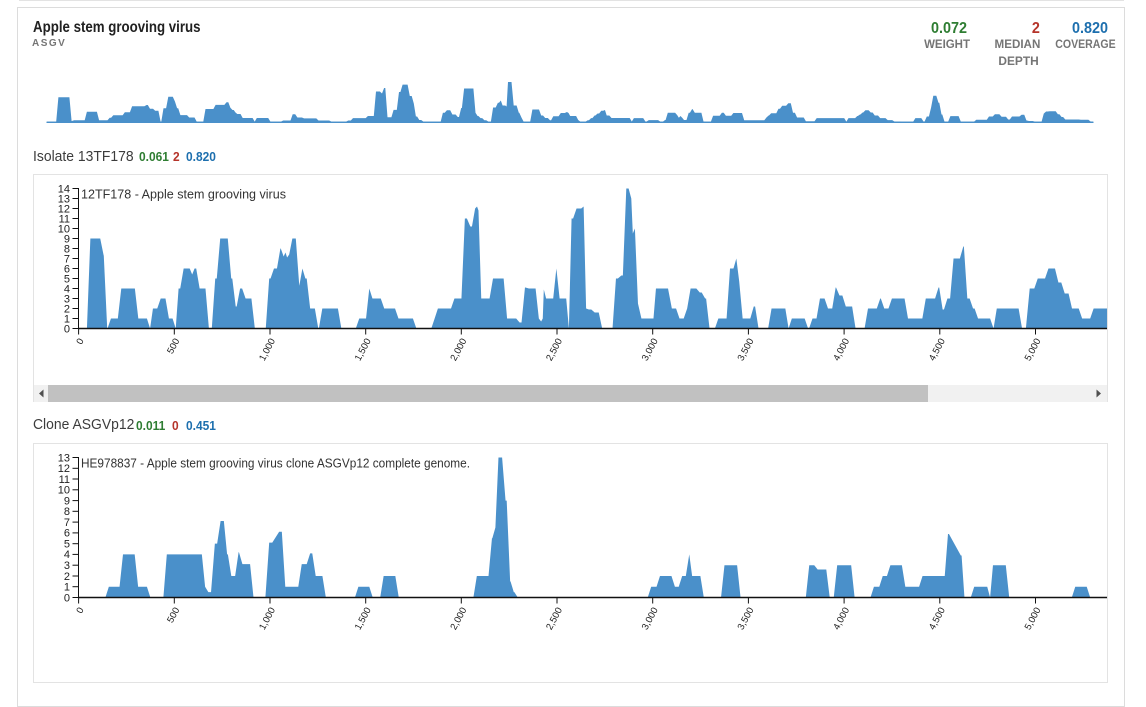 The width and height of the screenshot is (1146, 707). I want to click on svg-text: 14, so click(64, 189).